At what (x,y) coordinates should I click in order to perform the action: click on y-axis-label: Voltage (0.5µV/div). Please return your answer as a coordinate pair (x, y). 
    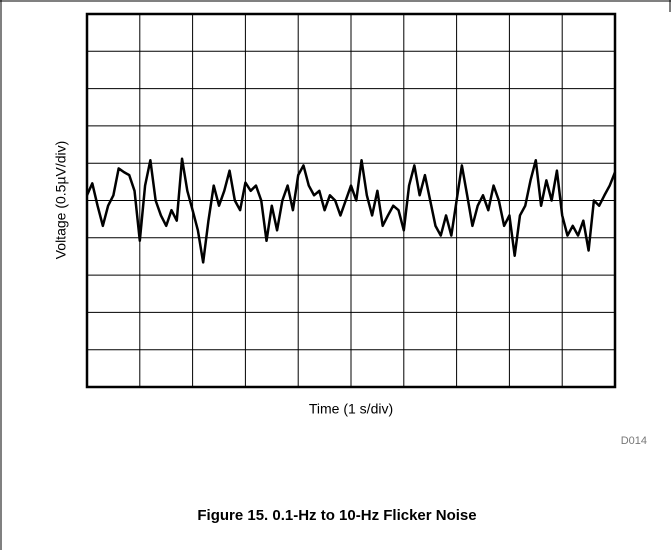
    Looking at the image, I should click on (61, 200).